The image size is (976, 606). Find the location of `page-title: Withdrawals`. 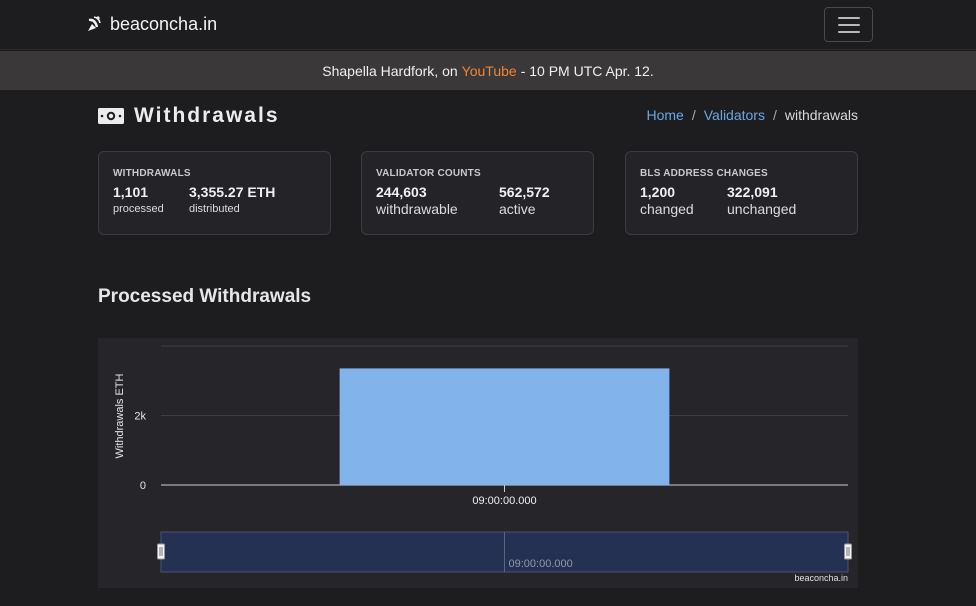

page-title: Withdrawals is located at coordinates (189, 116).